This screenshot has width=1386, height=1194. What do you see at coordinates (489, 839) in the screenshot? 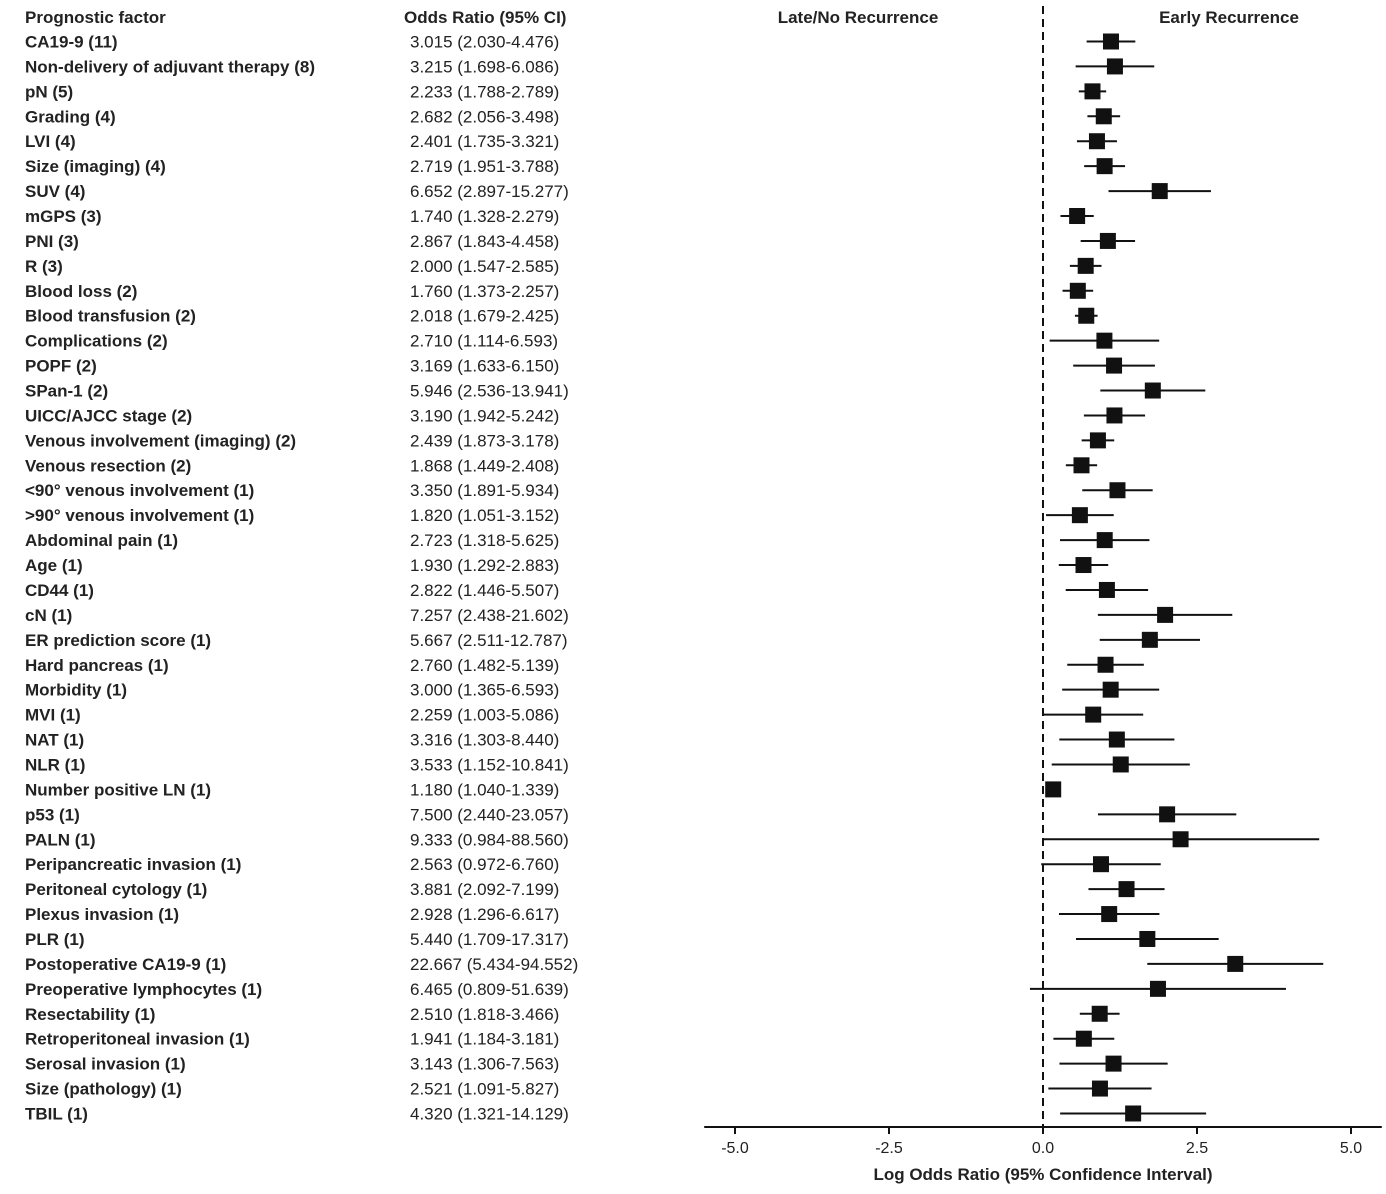
I see `odds-ratio-value: 9.333 (0.984-88.560)` at bounding box center [489, 839].